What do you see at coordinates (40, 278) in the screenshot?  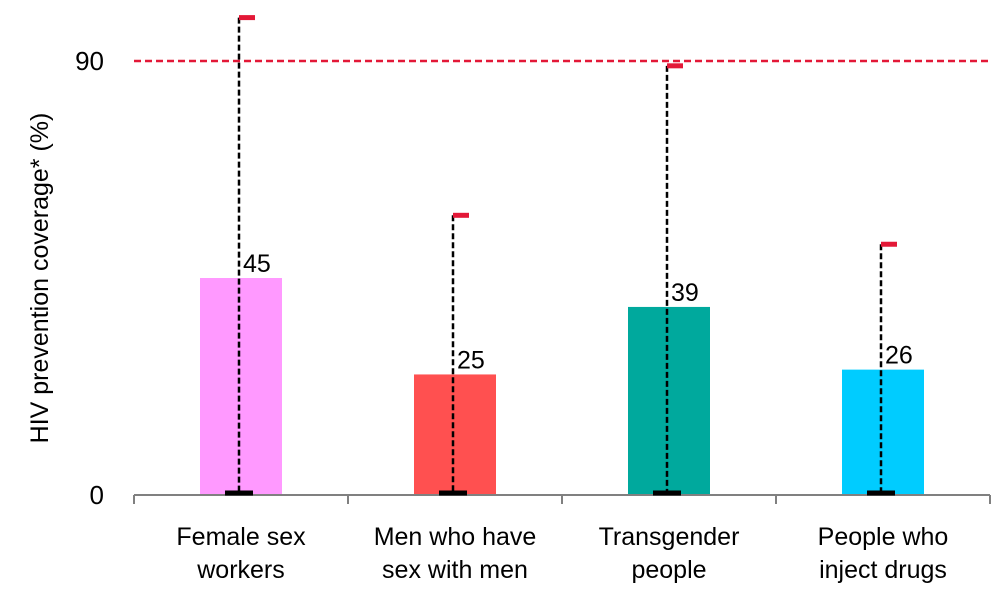 I see `y-axis-label: HIV prevention coverage* (%)` at bounding box center [40, 278].